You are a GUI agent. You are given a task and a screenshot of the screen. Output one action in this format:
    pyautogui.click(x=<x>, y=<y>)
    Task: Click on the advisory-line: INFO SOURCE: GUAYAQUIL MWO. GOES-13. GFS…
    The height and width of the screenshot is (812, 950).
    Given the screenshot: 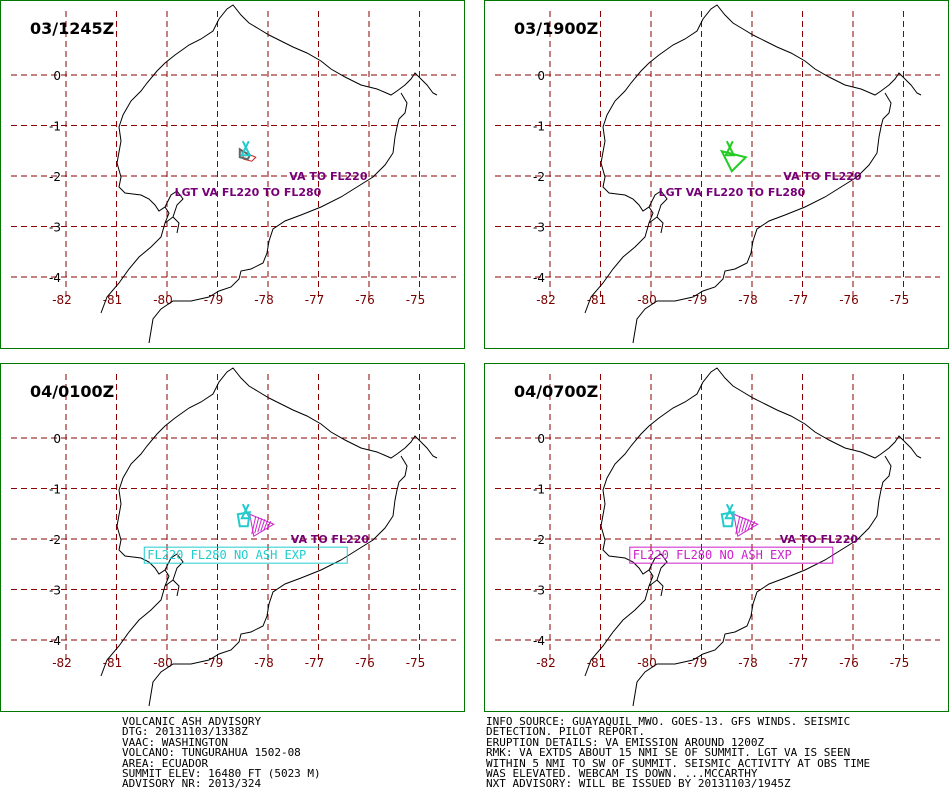 What is the action you would take?
    pyautogui.click(x=668, y=721)
    